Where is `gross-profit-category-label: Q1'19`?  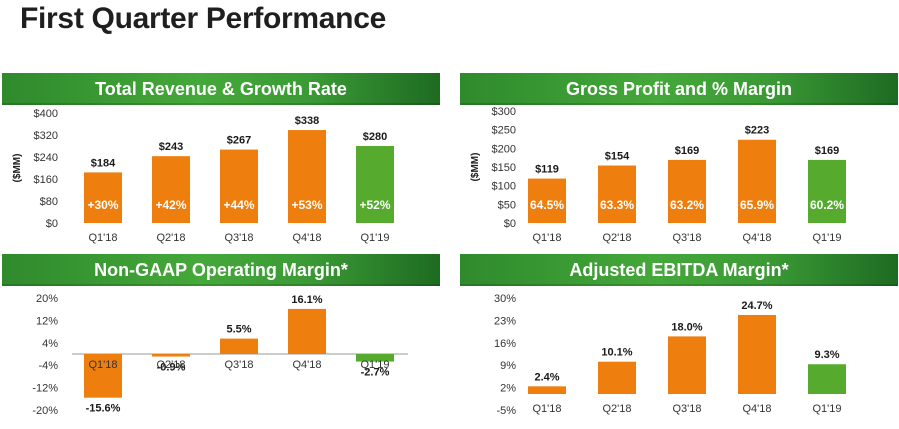 gross-profit-category-label: Q1'19 is located at coordinates (826, 238).